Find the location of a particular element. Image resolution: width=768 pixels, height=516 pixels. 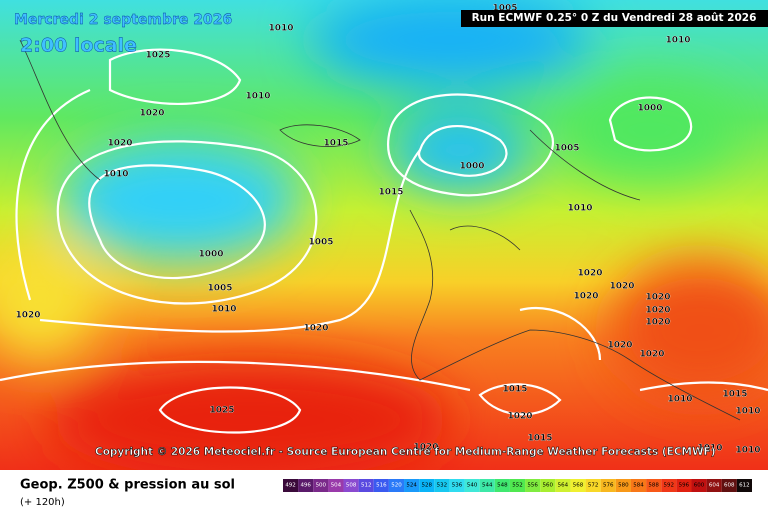

scale-label: 500 is located at coordinates (321, 486).